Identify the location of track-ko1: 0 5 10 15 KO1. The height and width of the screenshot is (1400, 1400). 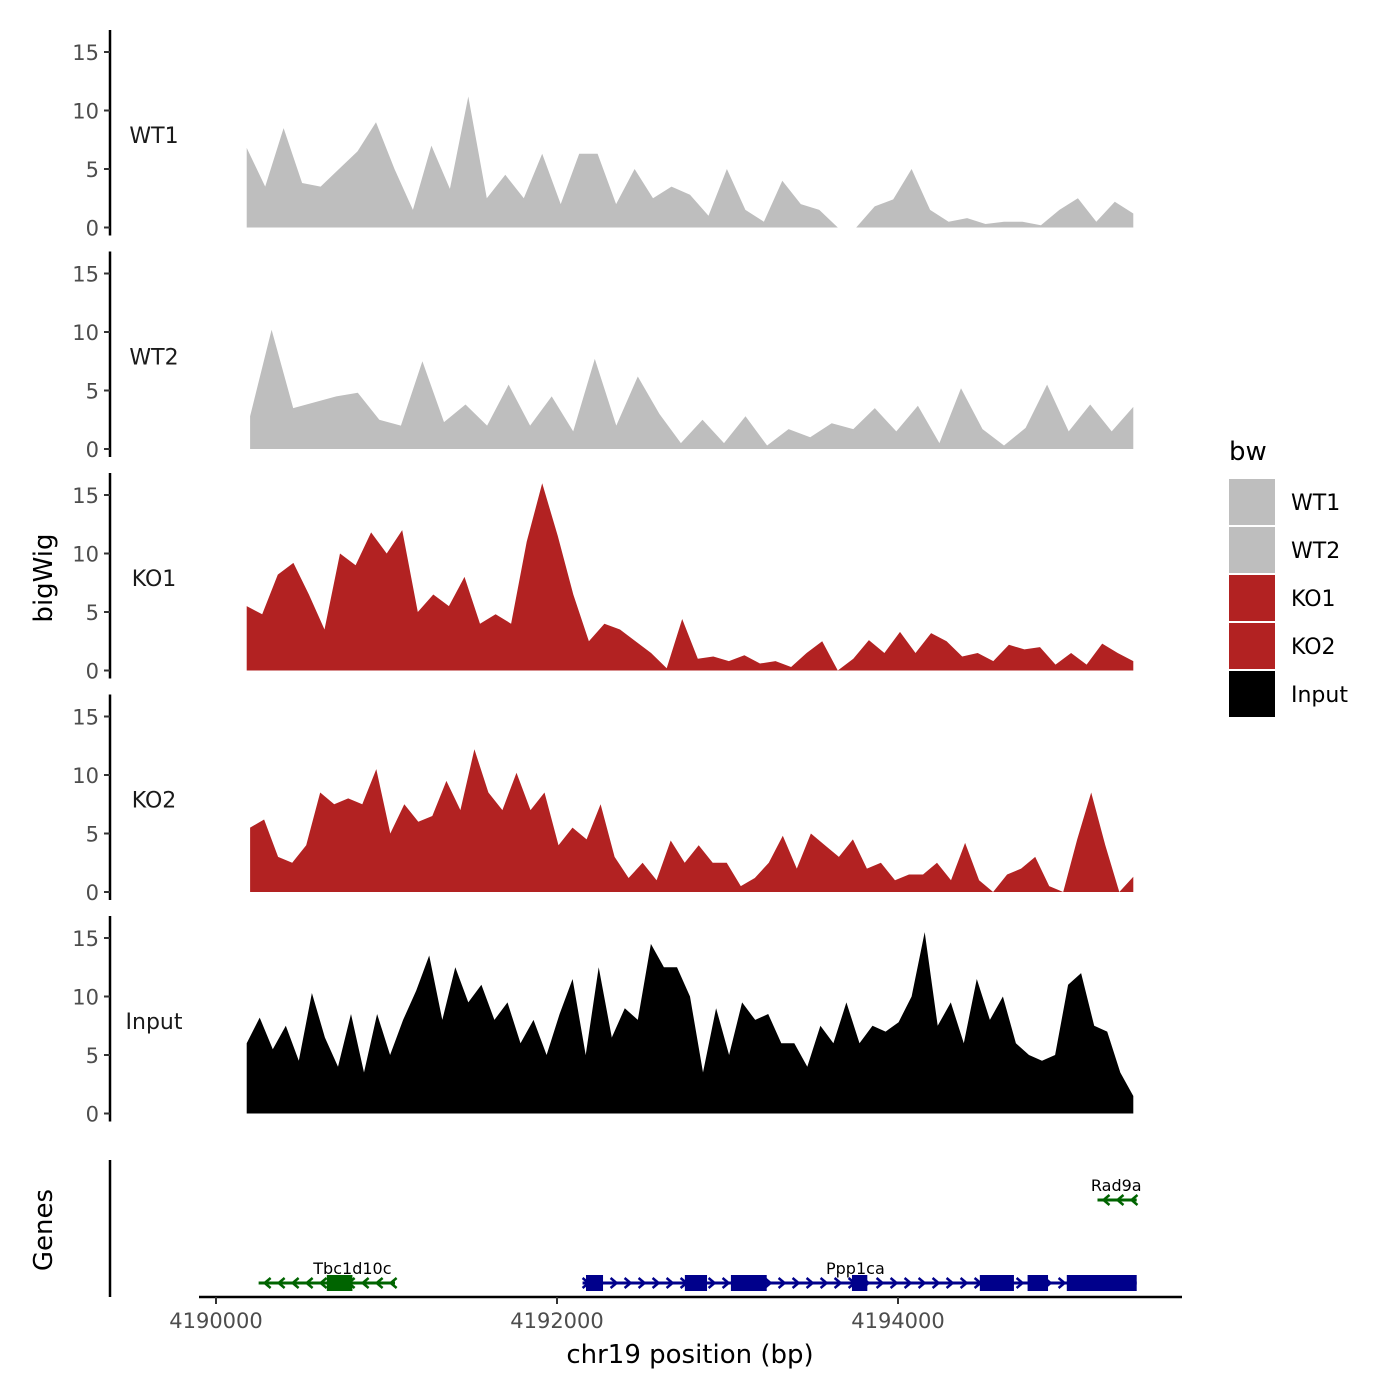
(603, 578).